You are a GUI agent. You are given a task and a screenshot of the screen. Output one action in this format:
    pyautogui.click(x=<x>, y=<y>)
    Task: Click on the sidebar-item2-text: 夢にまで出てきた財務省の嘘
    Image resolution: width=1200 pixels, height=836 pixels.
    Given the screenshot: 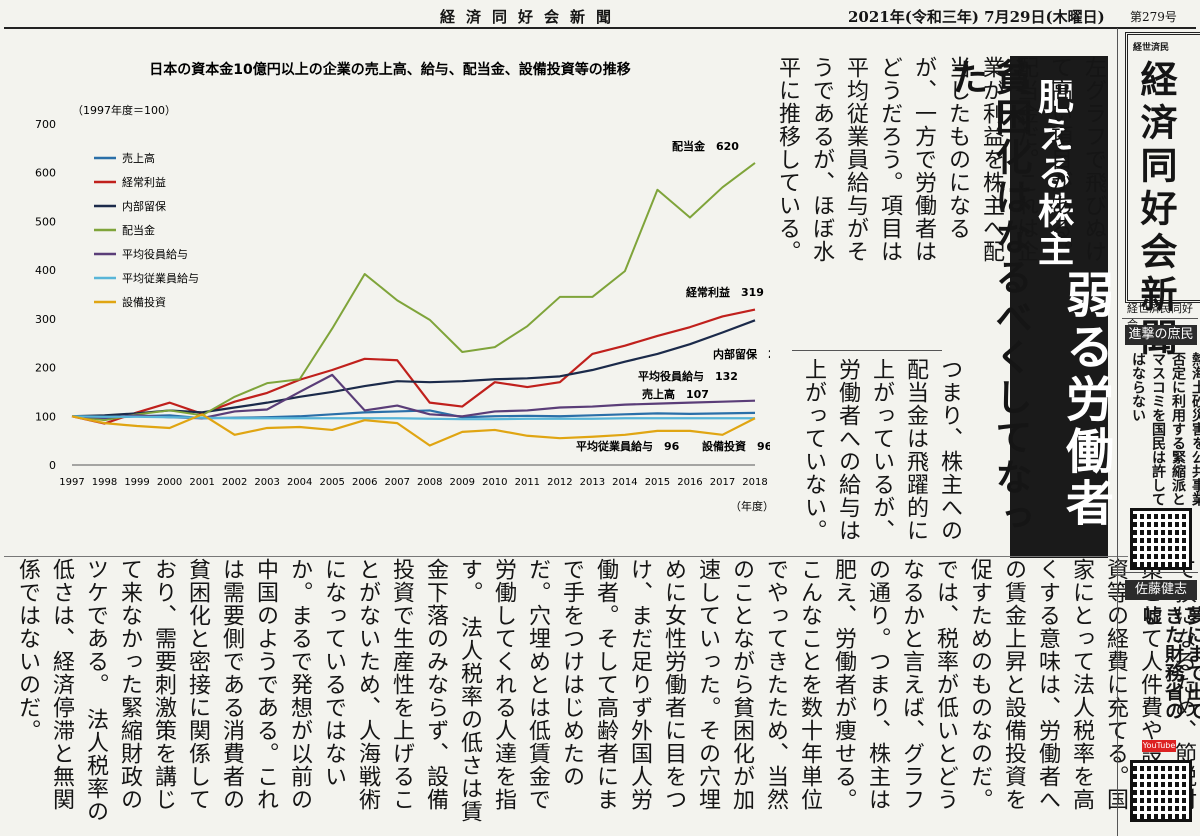 What is the action you would take?
    pyautogui.click(x=1170, y=663)
    